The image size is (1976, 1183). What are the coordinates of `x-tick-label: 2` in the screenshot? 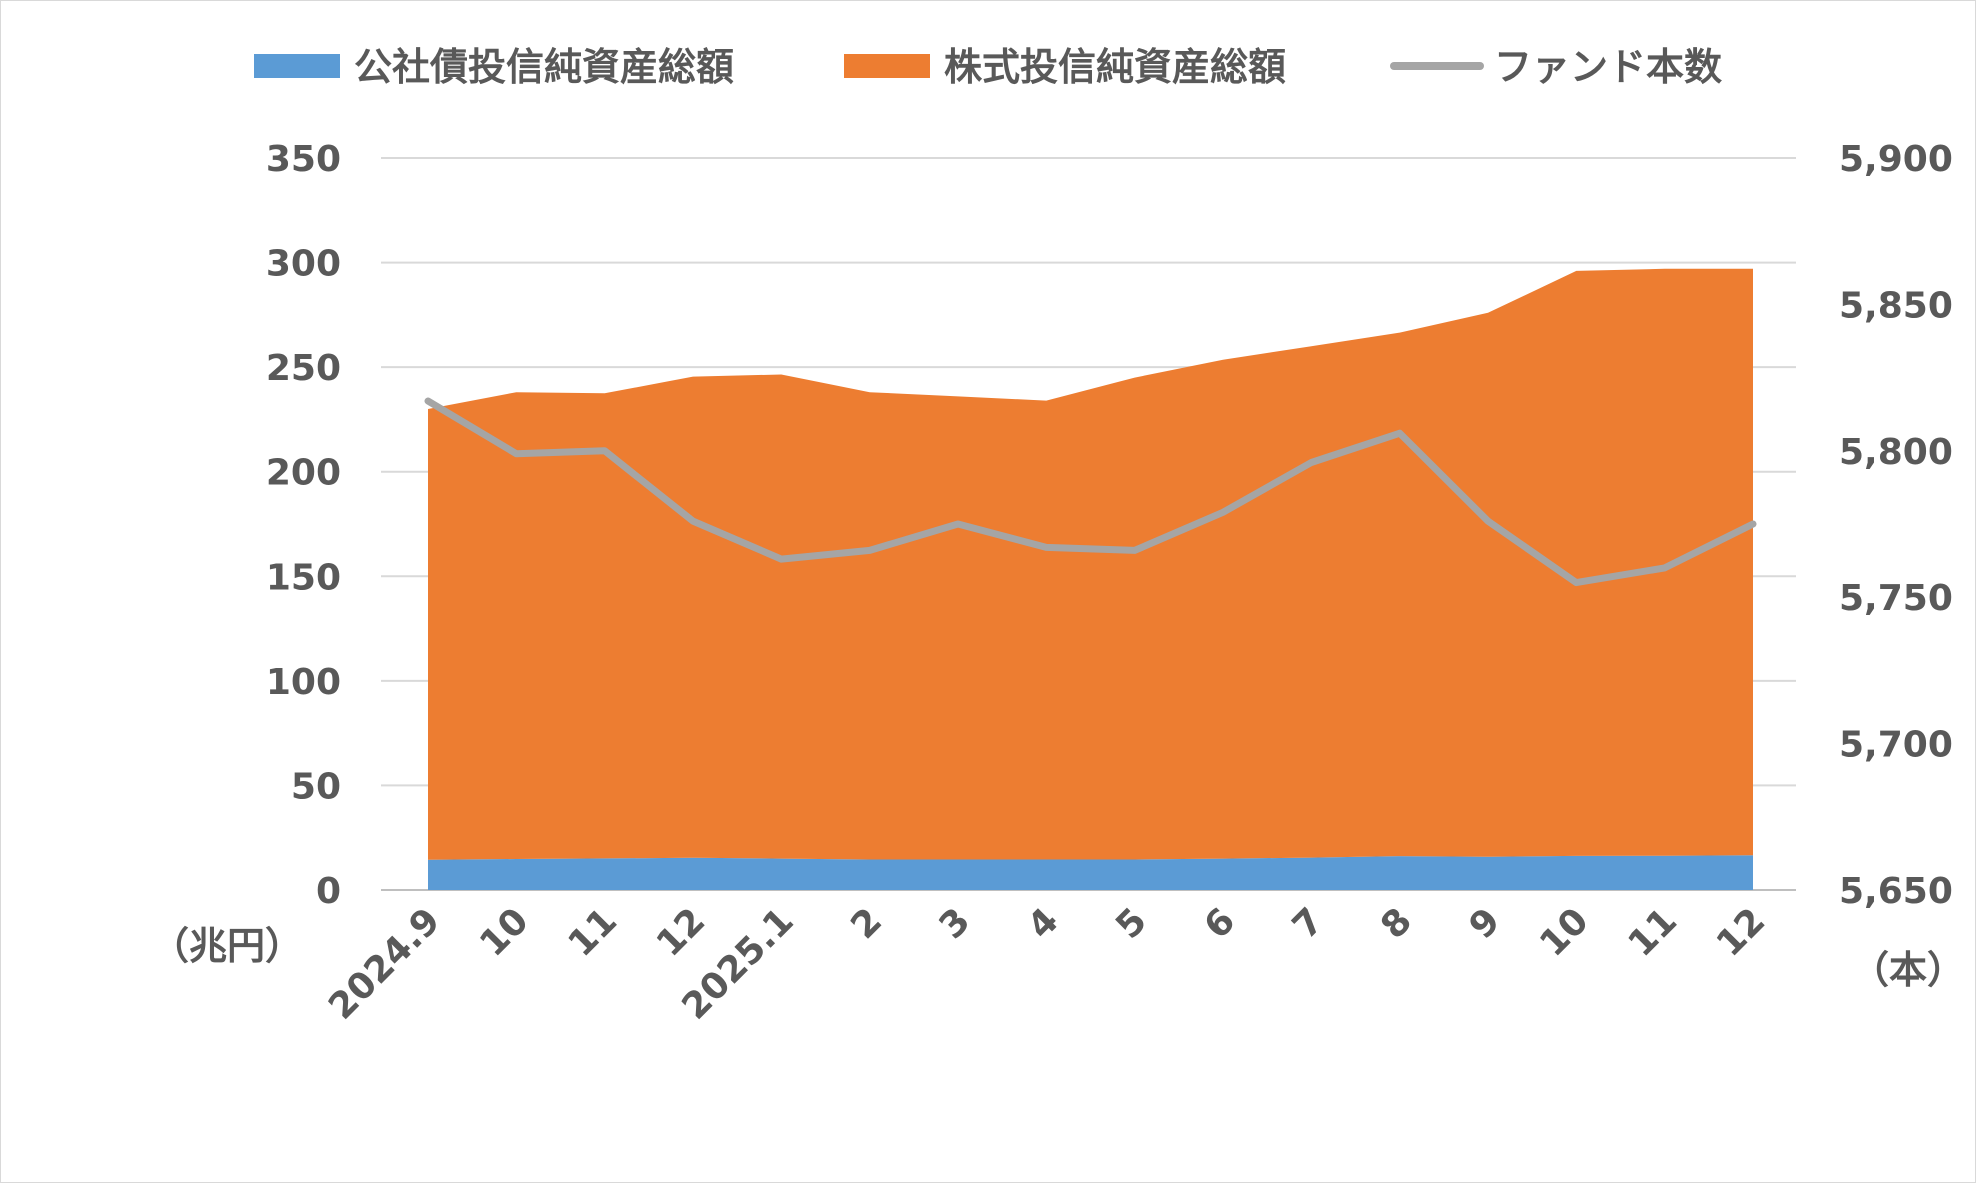 It's located at (866, 923).